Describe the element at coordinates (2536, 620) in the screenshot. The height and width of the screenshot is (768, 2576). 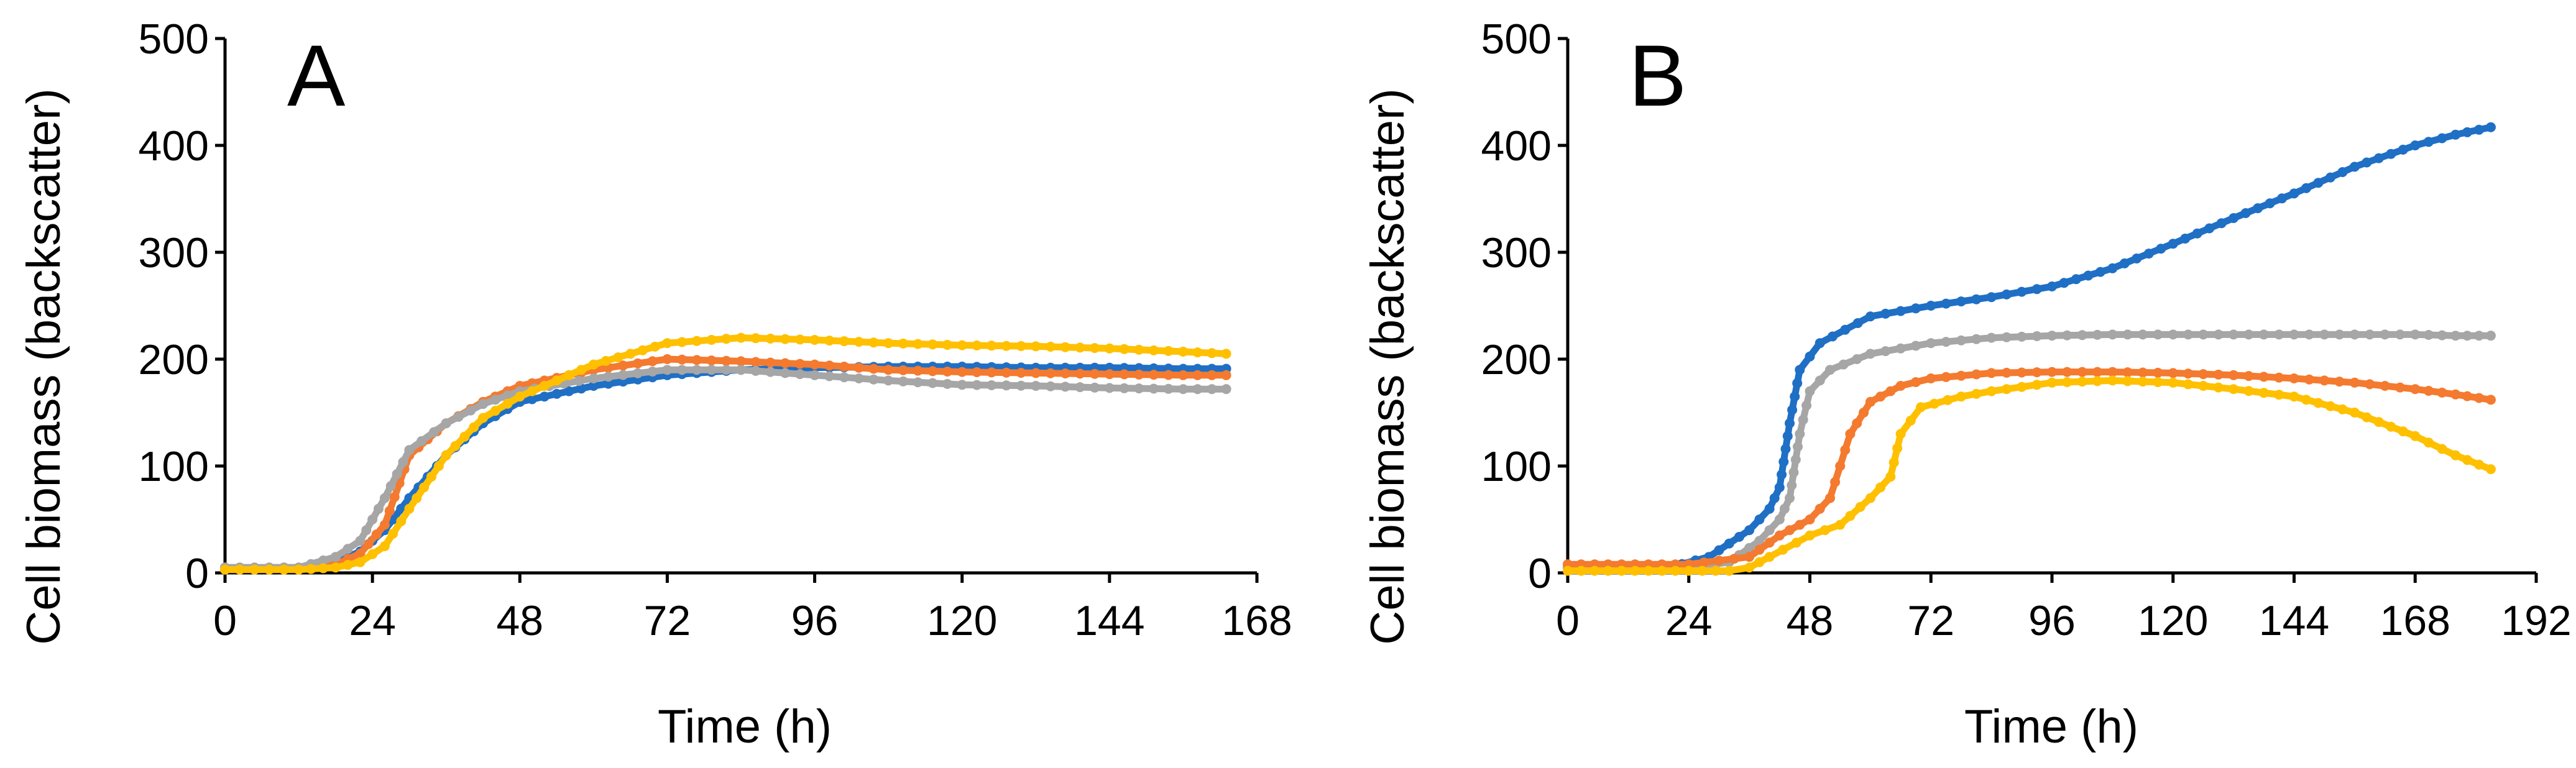
I see `x-tick-label-b: 192` at that location.